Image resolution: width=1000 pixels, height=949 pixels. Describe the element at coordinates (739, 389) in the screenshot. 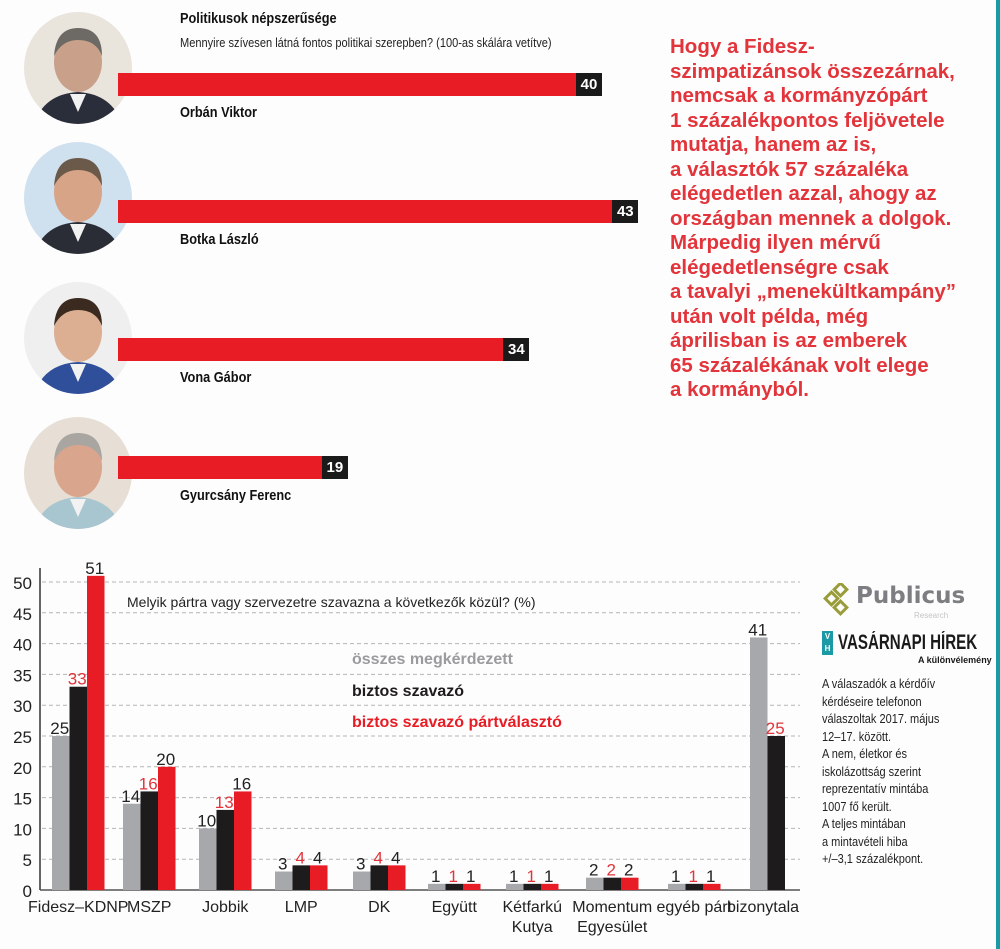

I see `quote-line: a kormányból.` at that location.